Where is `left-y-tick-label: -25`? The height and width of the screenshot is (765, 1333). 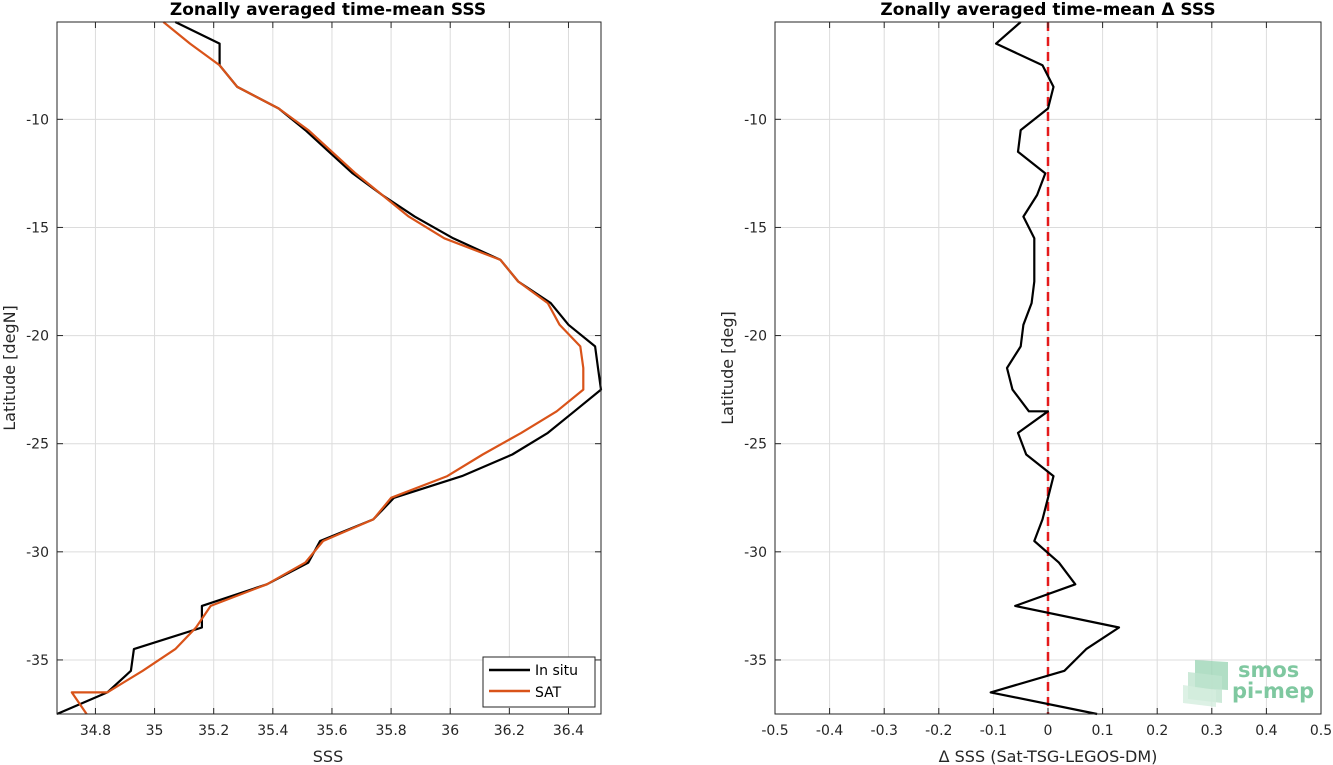
left-y-tick-label: -25 is located at coordinates (37, 445).